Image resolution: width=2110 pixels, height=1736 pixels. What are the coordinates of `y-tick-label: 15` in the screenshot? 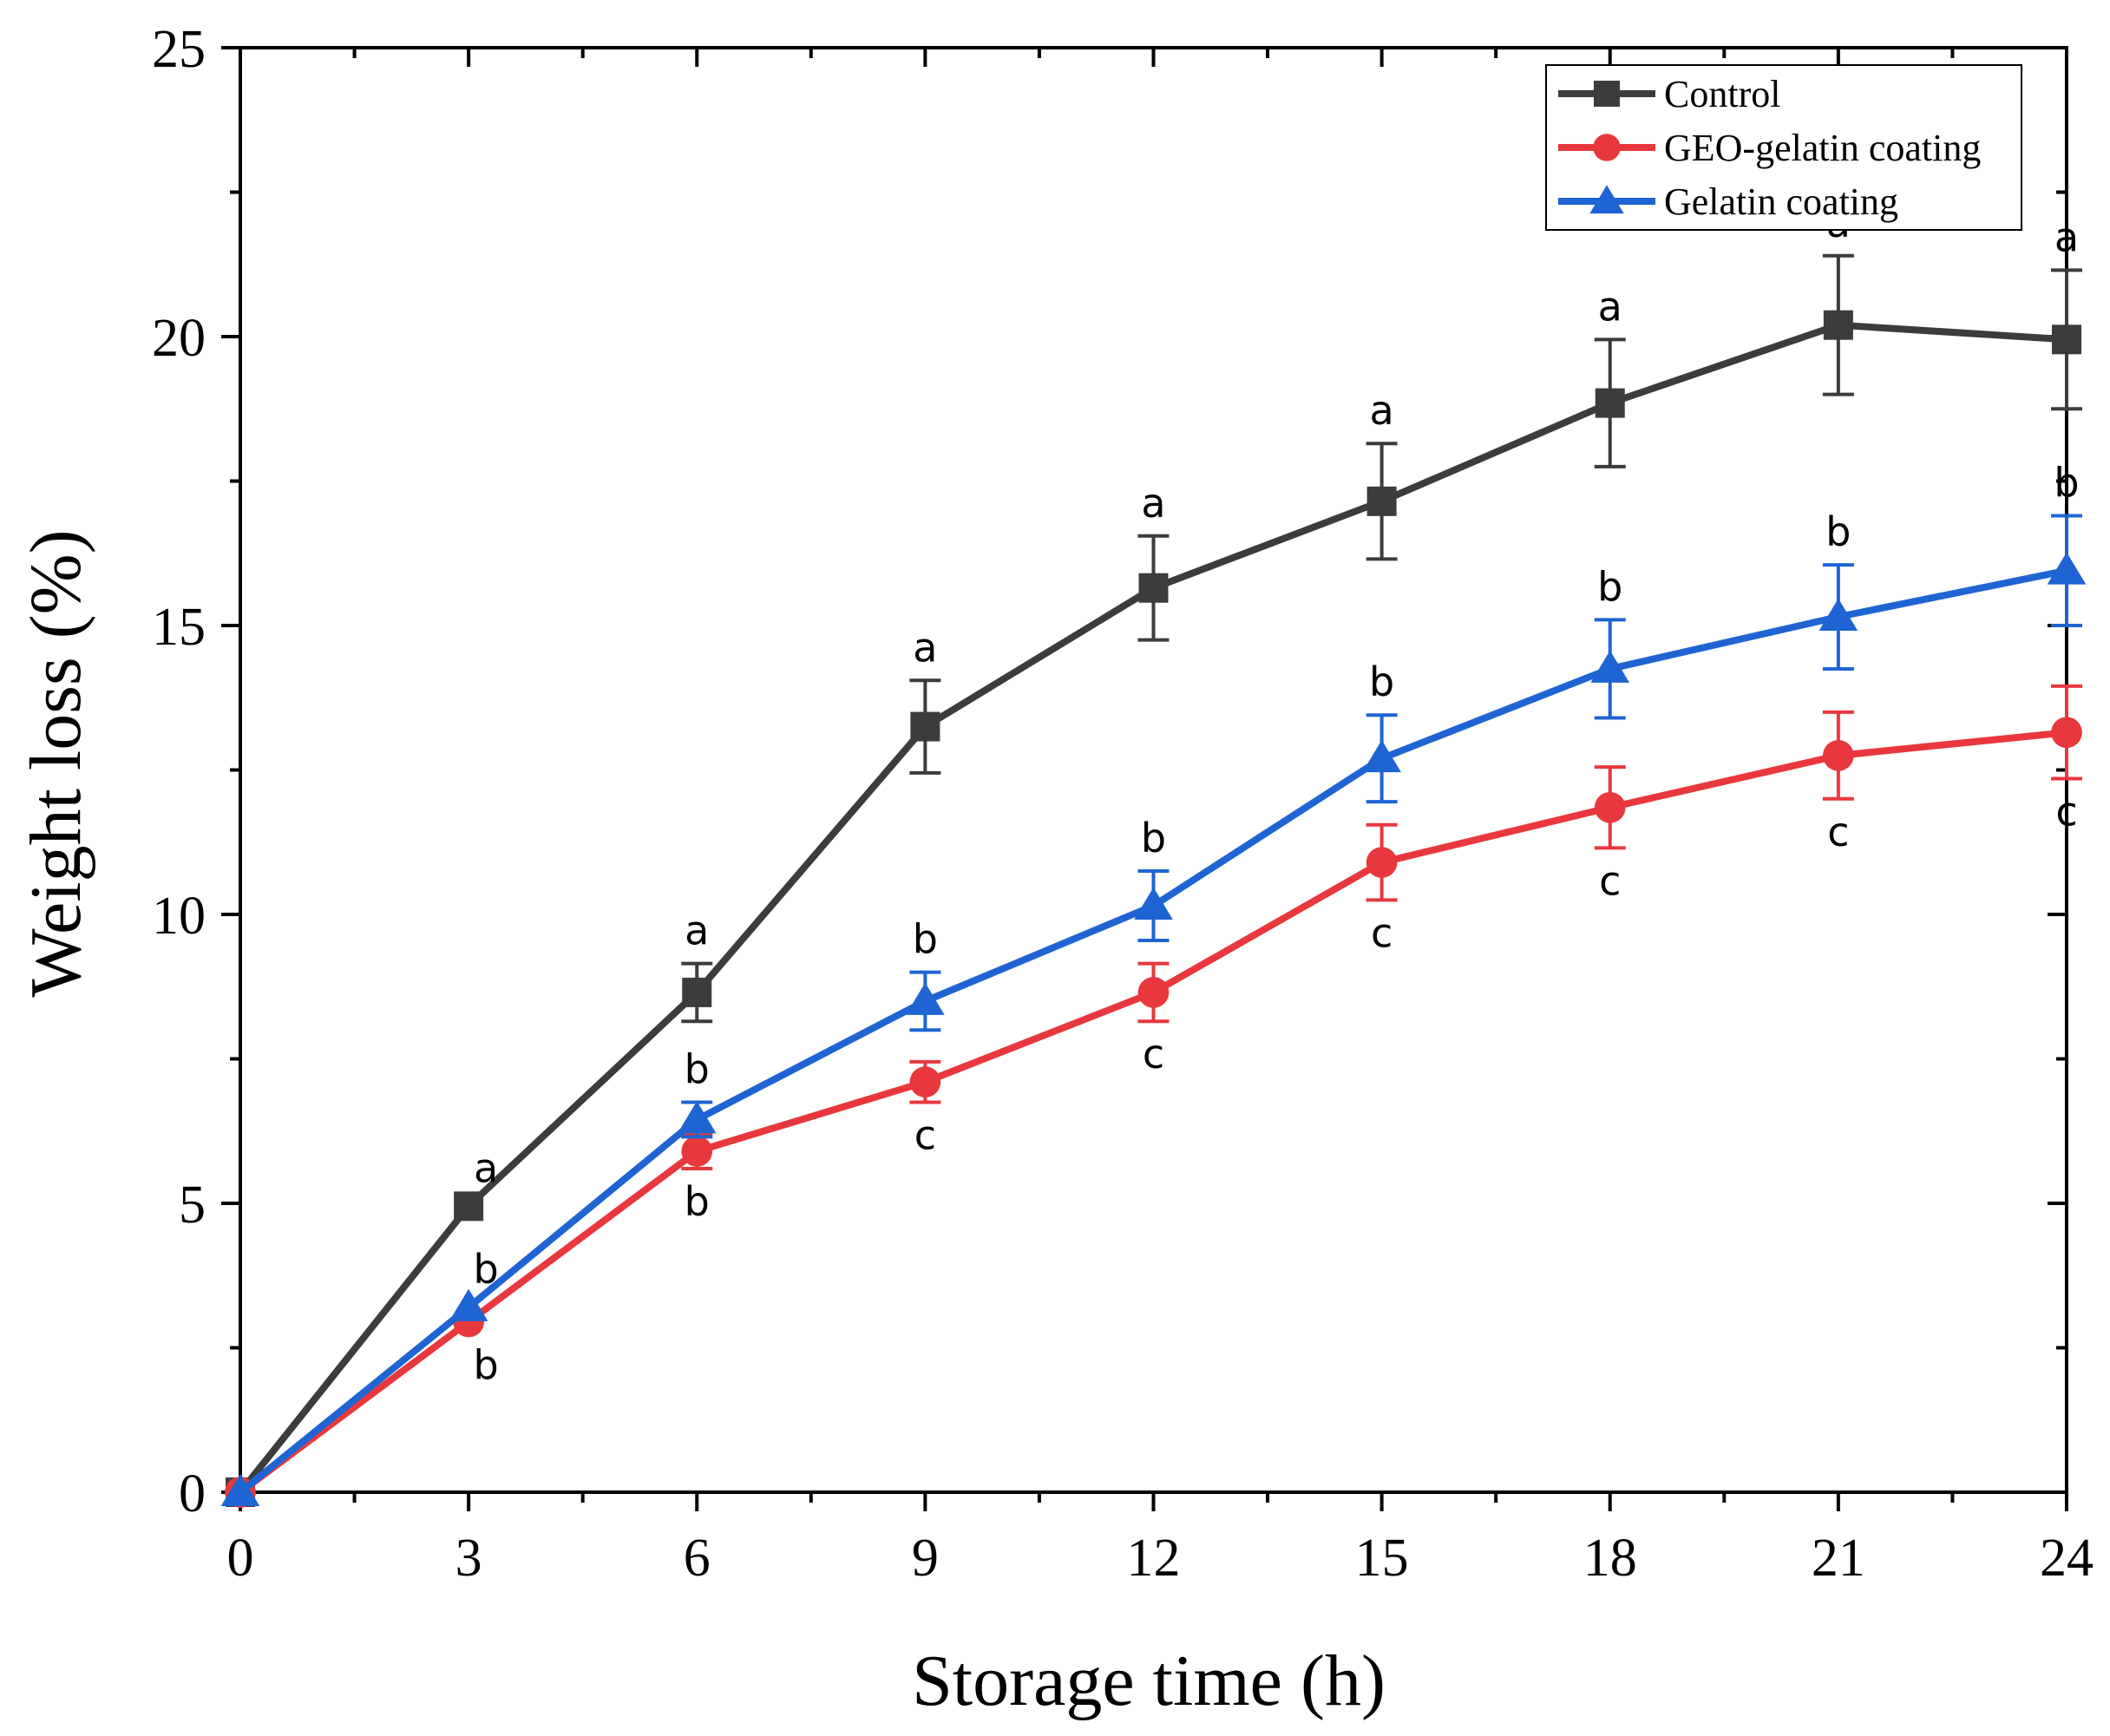 It's located at (179, 628).